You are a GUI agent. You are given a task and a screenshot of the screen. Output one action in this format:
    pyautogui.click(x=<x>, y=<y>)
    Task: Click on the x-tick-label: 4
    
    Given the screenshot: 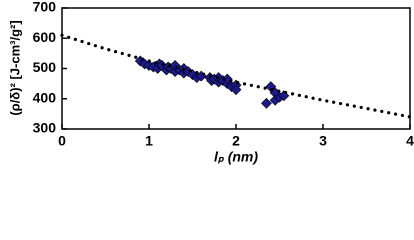 What is the action you would take?
    pyautogui.click(x=410, y=141)
    